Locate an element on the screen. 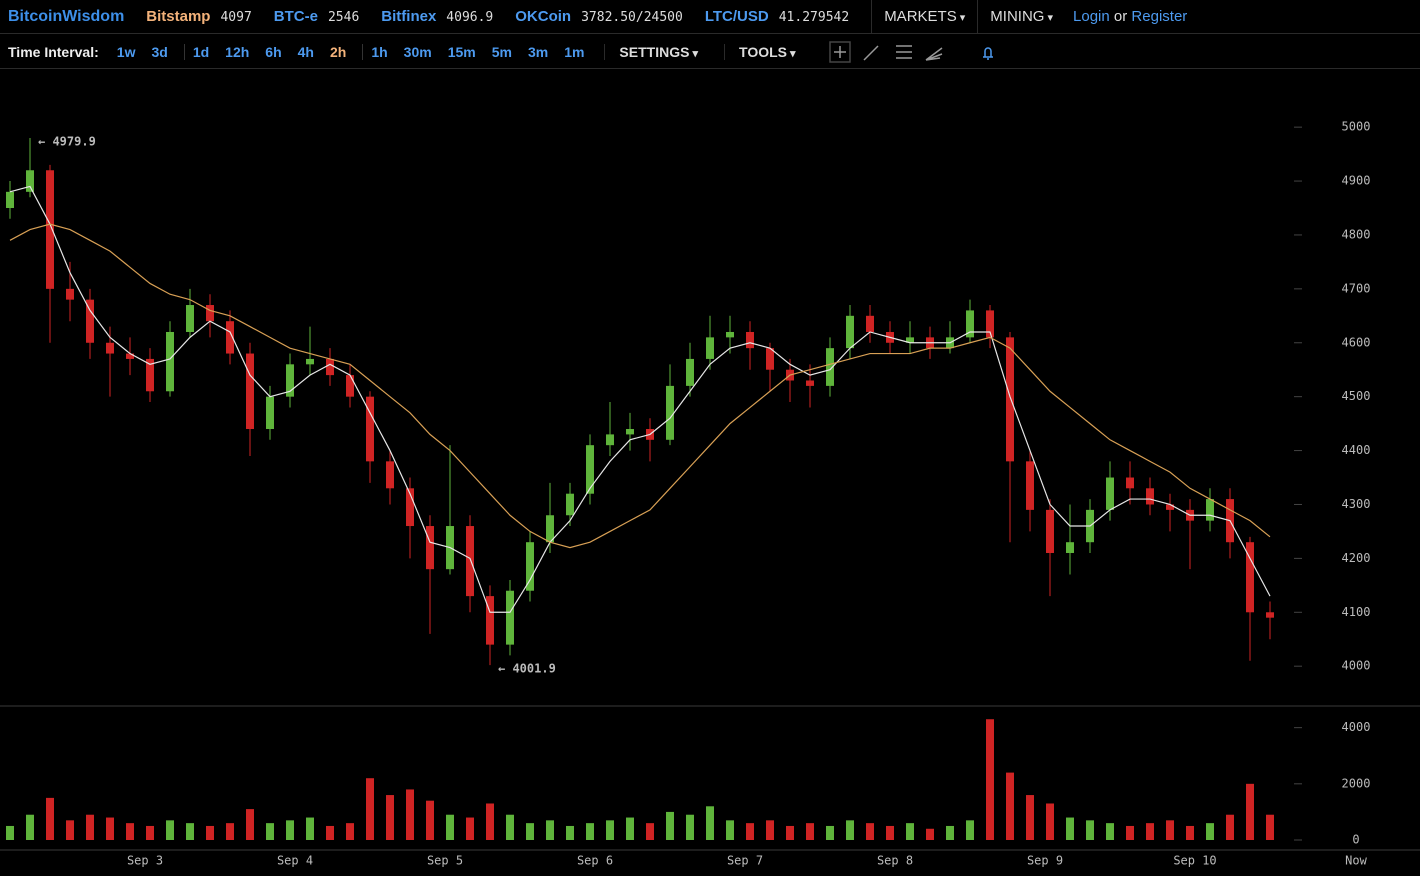 The height and width of the screenshot is (876, 1420). interval: 4h is located at coordinates (305, 51).